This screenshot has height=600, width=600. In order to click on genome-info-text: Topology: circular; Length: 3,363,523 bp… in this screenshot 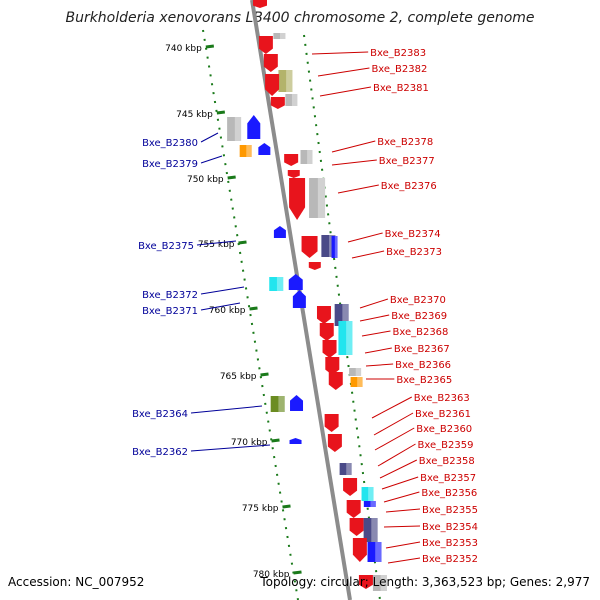, I will do `click(425, 582)`.